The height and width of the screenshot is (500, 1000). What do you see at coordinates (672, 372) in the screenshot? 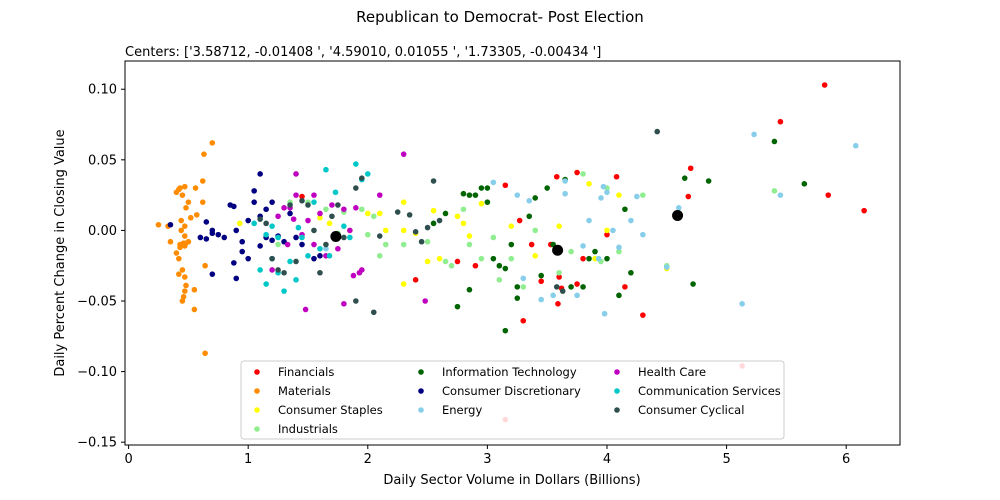
I see `legend-label-health-care: Health Care` at bounding box center [672, 372].